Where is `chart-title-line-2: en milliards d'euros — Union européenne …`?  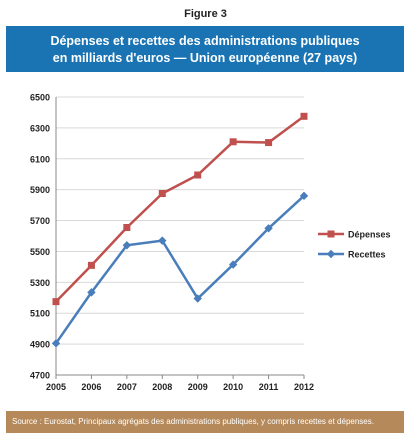
chart-title-line-2: en milliards d'euros — Union européenne … is located at coordinates (205, 58).